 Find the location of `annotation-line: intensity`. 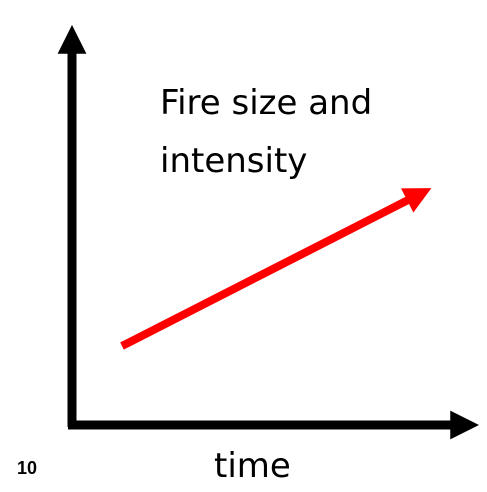

annotation-line: intensity is located at coordinates (233, 161).